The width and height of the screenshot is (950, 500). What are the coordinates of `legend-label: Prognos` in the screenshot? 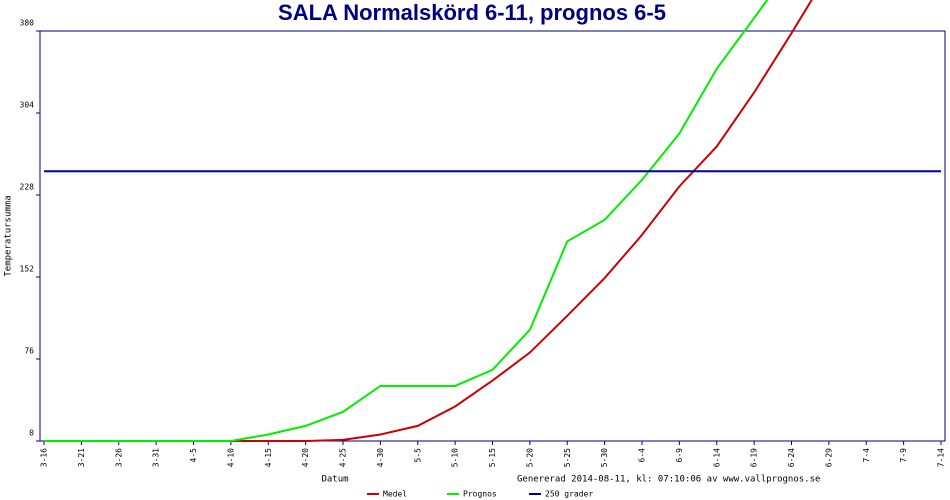 It's located at (480, 494).